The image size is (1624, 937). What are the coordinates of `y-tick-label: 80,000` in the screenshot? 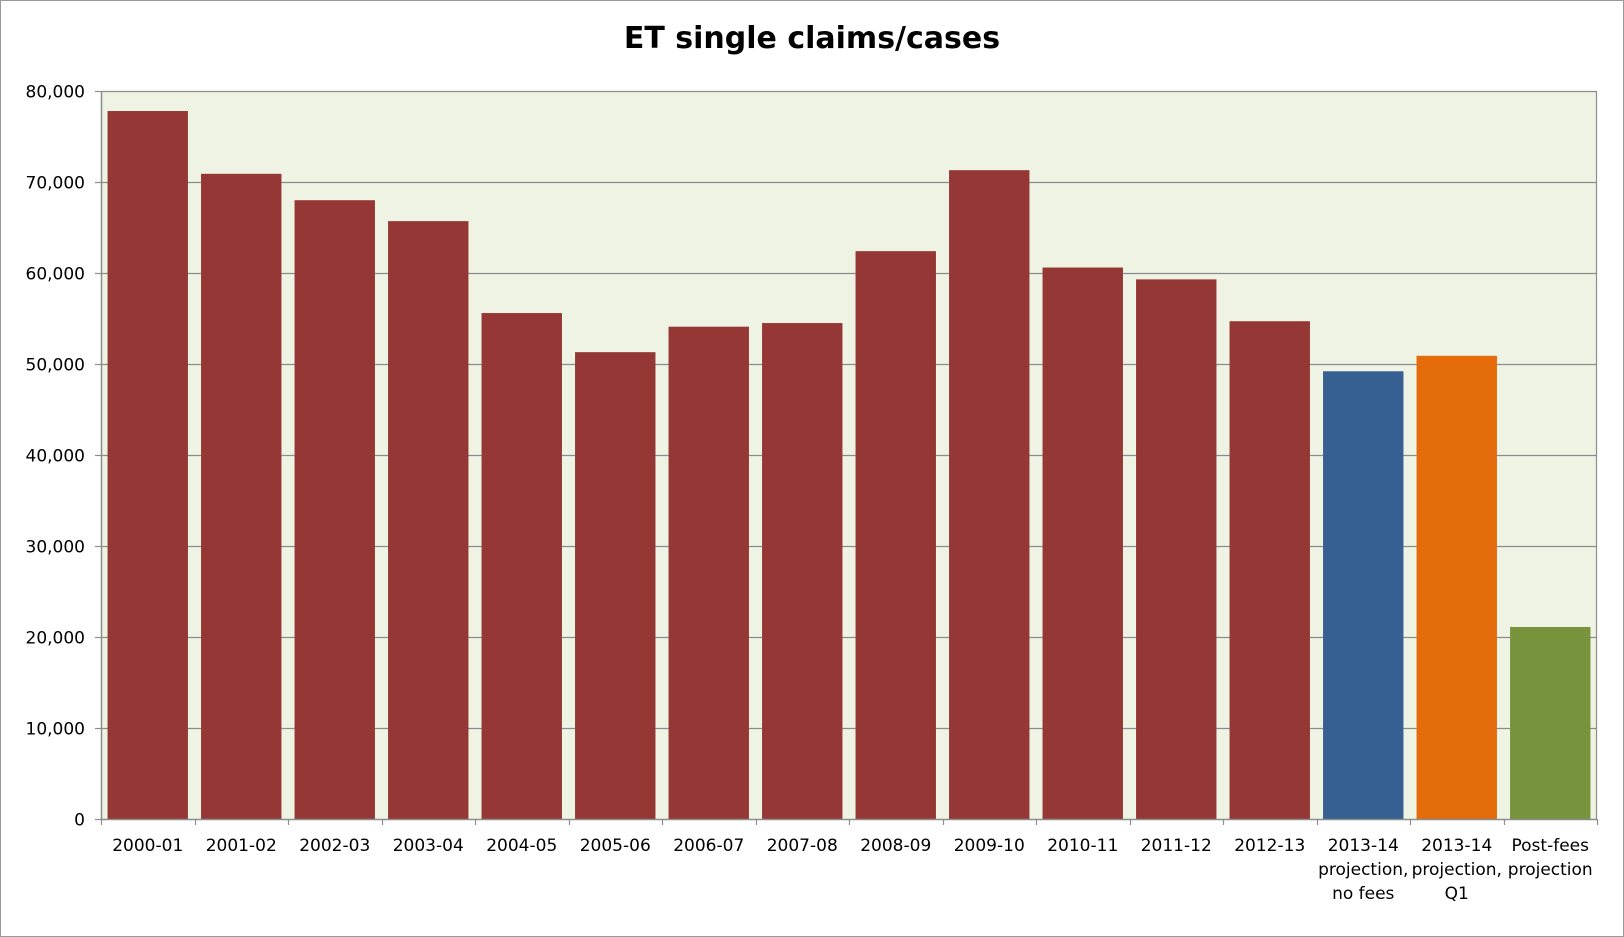 It's located at (55, 93).